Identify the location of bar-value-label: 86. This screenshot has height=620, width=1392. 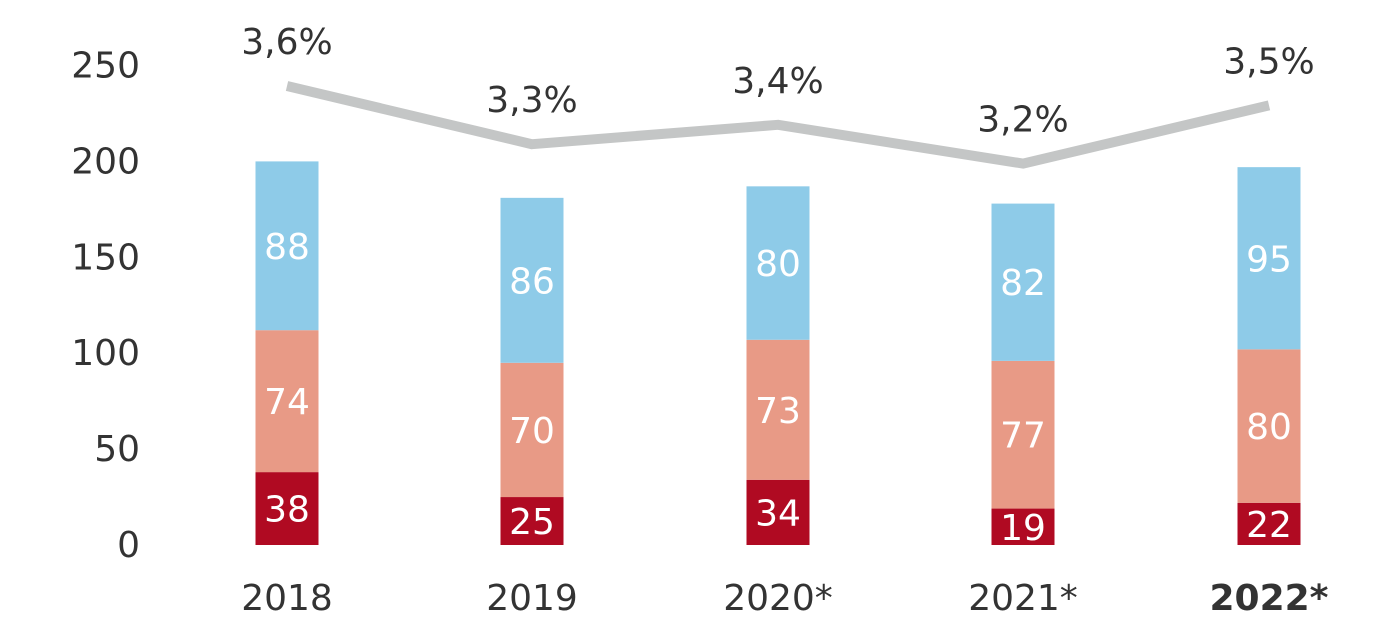
(532, 281).